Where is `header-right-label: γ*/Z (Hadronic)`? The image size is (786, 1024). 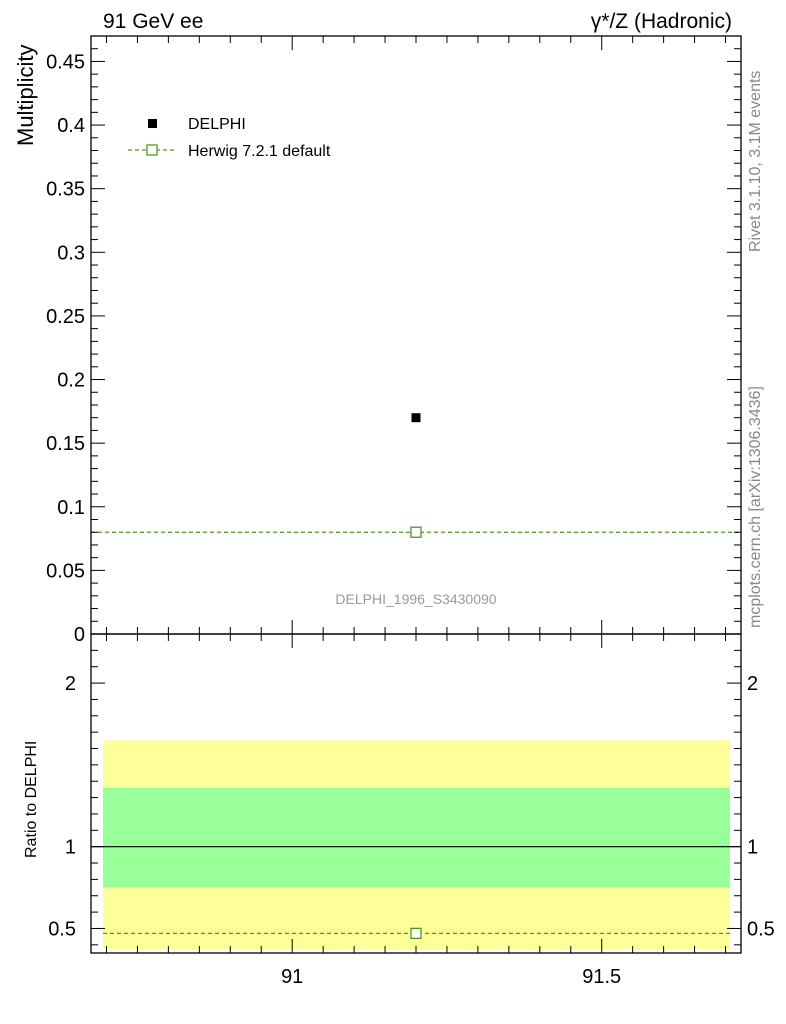
header-right-label: γ*/Z (Hadronic) is located at coordinates (661, 21).